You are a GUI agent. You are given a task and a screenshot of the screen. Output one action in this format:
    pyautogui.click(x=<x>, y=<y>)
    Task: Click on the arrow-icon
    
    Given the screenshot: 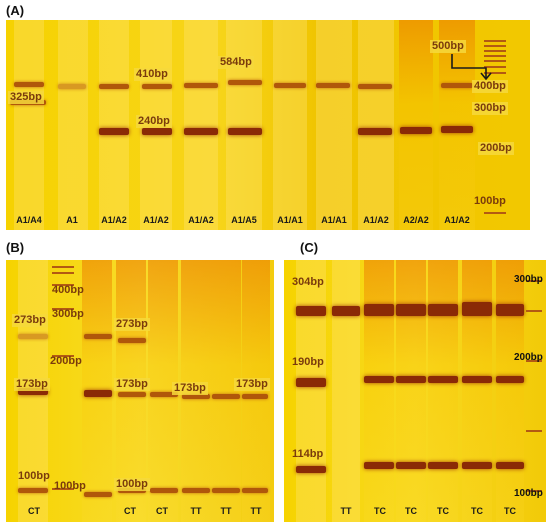 What is the action you would take?
    pyautogui.click(x=471, y=67)
    